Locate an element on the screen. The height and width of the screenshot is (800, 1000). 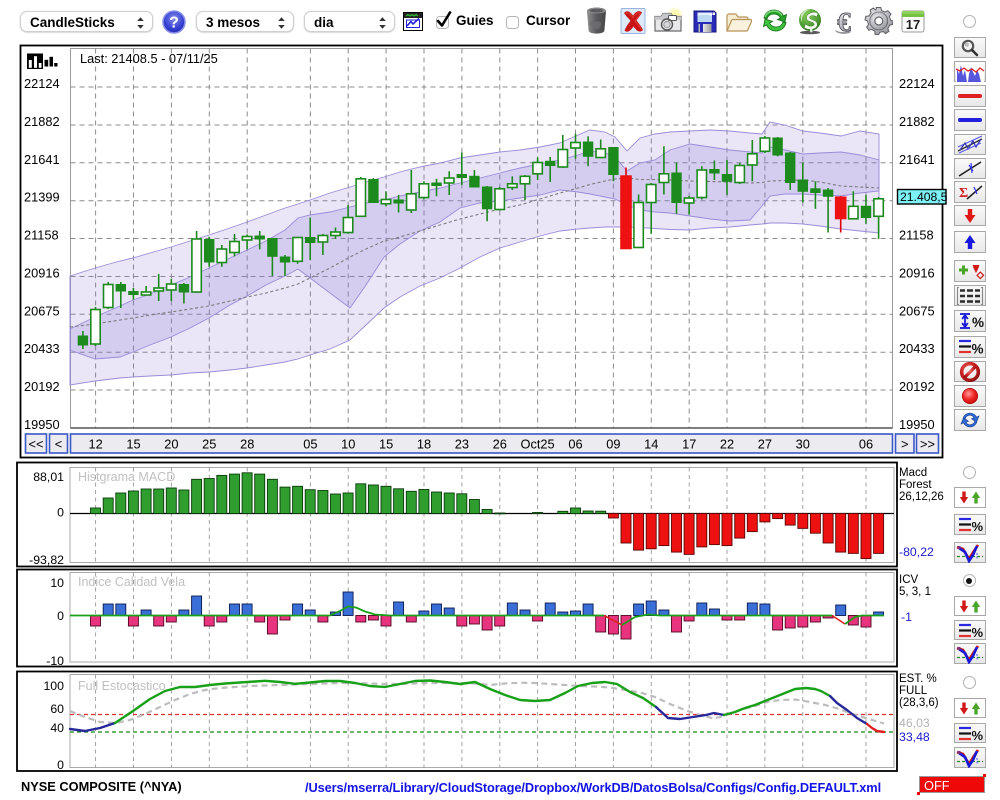
svg-text: 30 is located at coordinates (803, 444).